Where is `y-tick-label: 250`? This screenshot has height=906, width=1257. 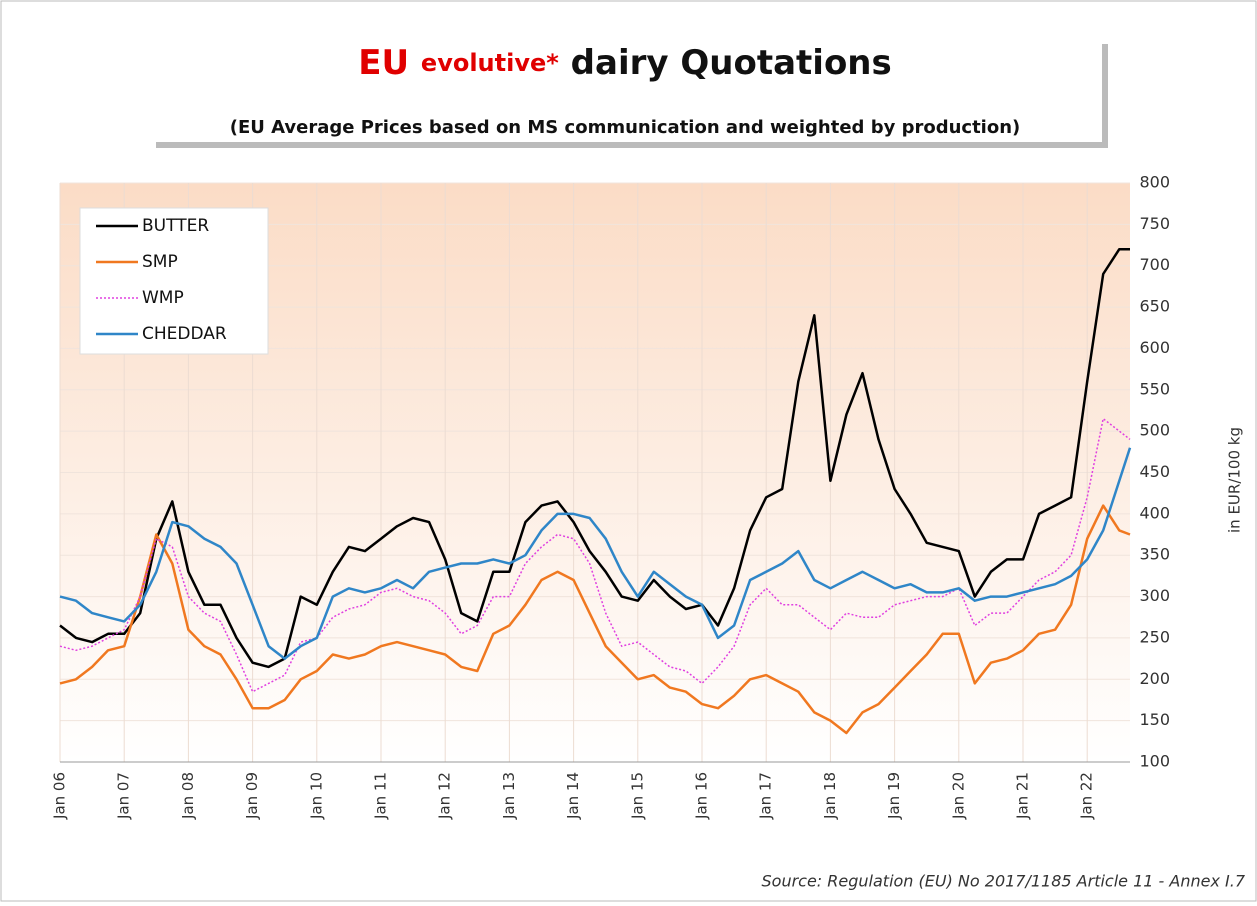
y-tick-label: 250 is located at coordinates (1154, 636).